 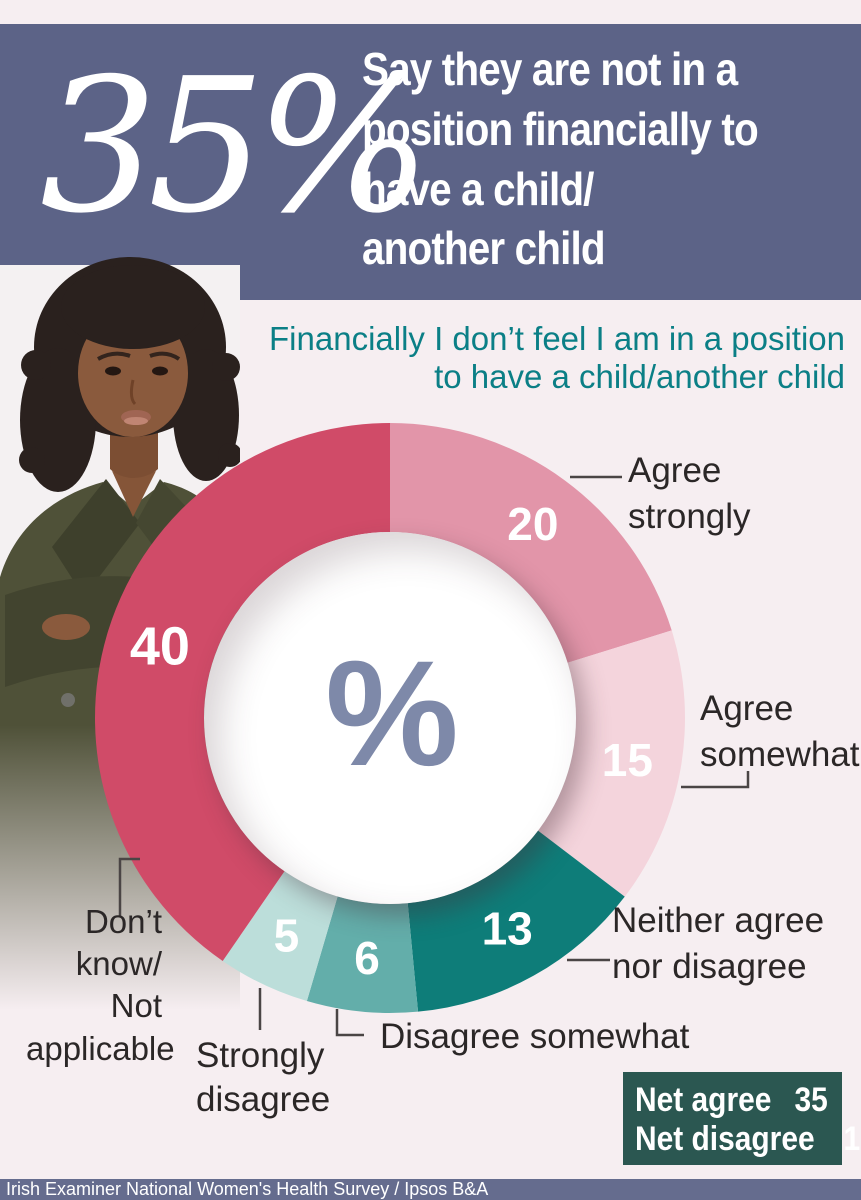 I want to click on headline-stat: 35%, so click(x=235, y=146).